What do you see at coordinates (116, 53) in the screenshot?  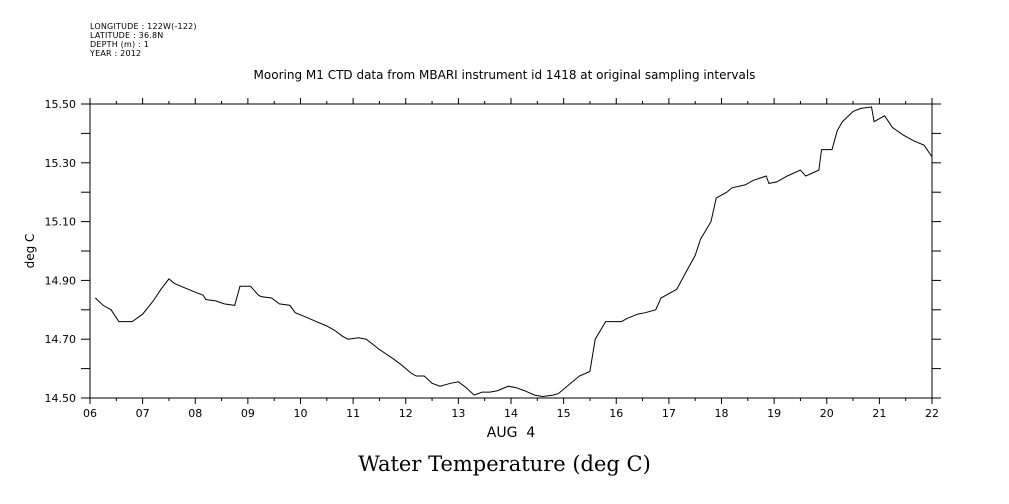 I see `year-label: YEAR : 2012` at bounding box center [116, 53].